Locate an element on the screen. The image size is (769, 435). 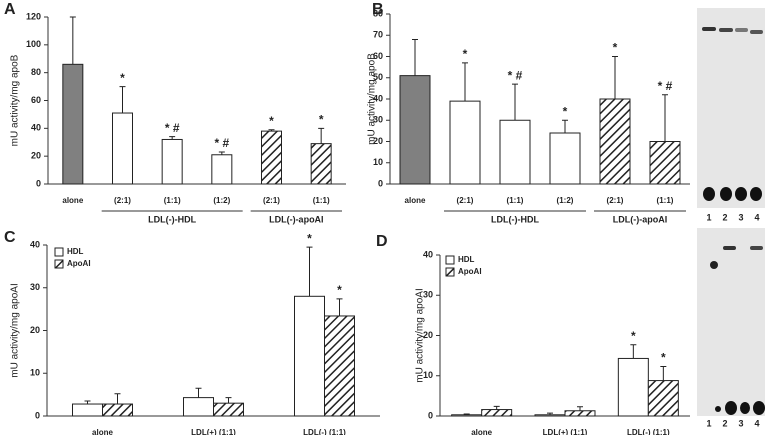
panel-label: B is located at coordinates (378, 9).